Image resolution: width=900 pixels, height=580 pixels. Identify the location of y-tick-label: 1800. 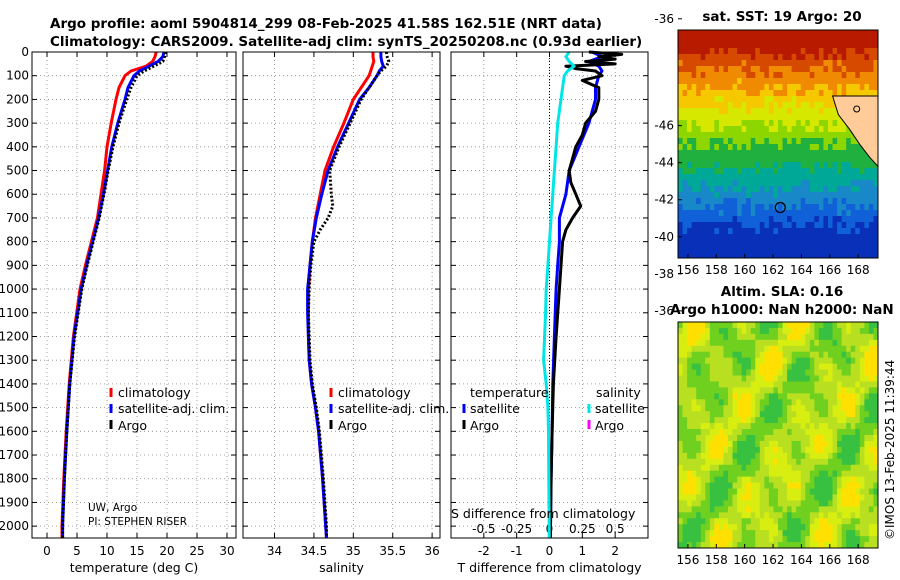
(14, 479).